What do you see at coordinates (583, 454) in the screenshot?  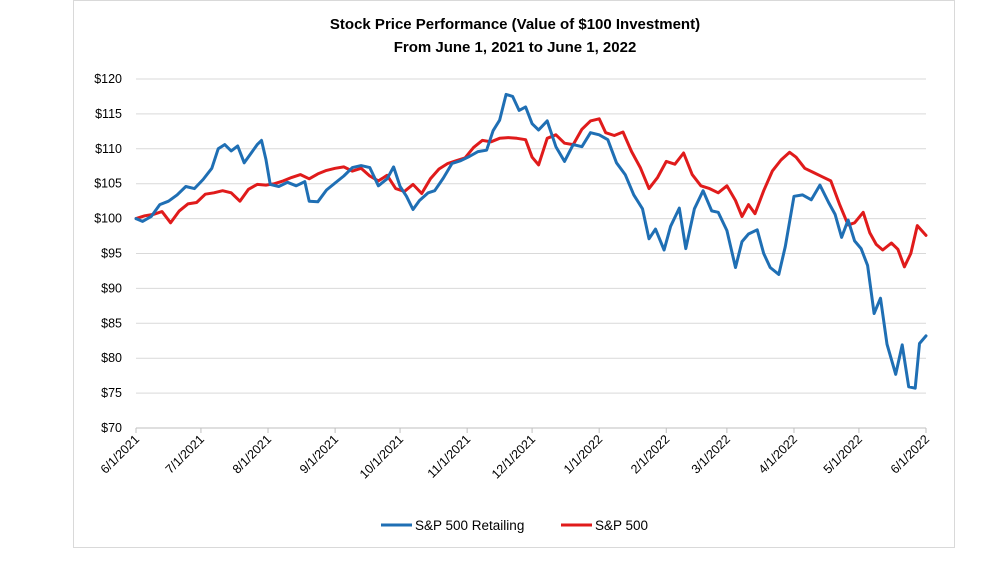 I see `x-tick-label: 1/1/2022` at bounding box center [583, 454].